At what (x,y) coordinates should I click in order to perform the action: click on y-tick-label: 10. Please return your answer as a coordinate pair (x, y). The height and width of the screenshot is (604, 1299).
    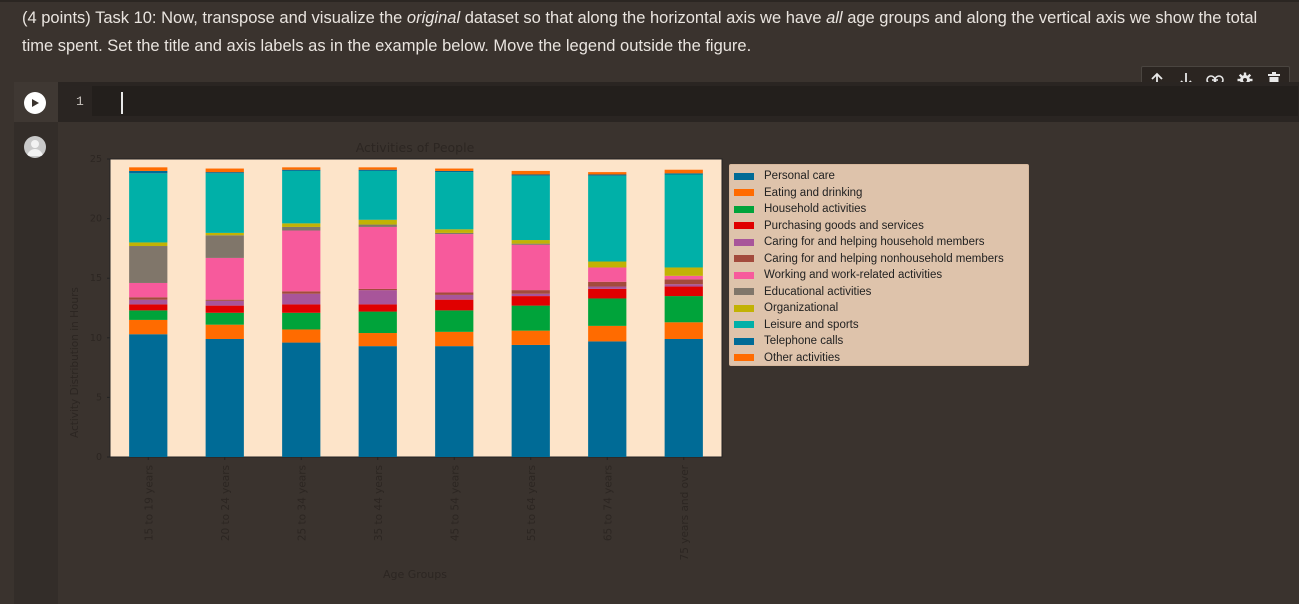
    Looking at the image, I should click on (96, 338).